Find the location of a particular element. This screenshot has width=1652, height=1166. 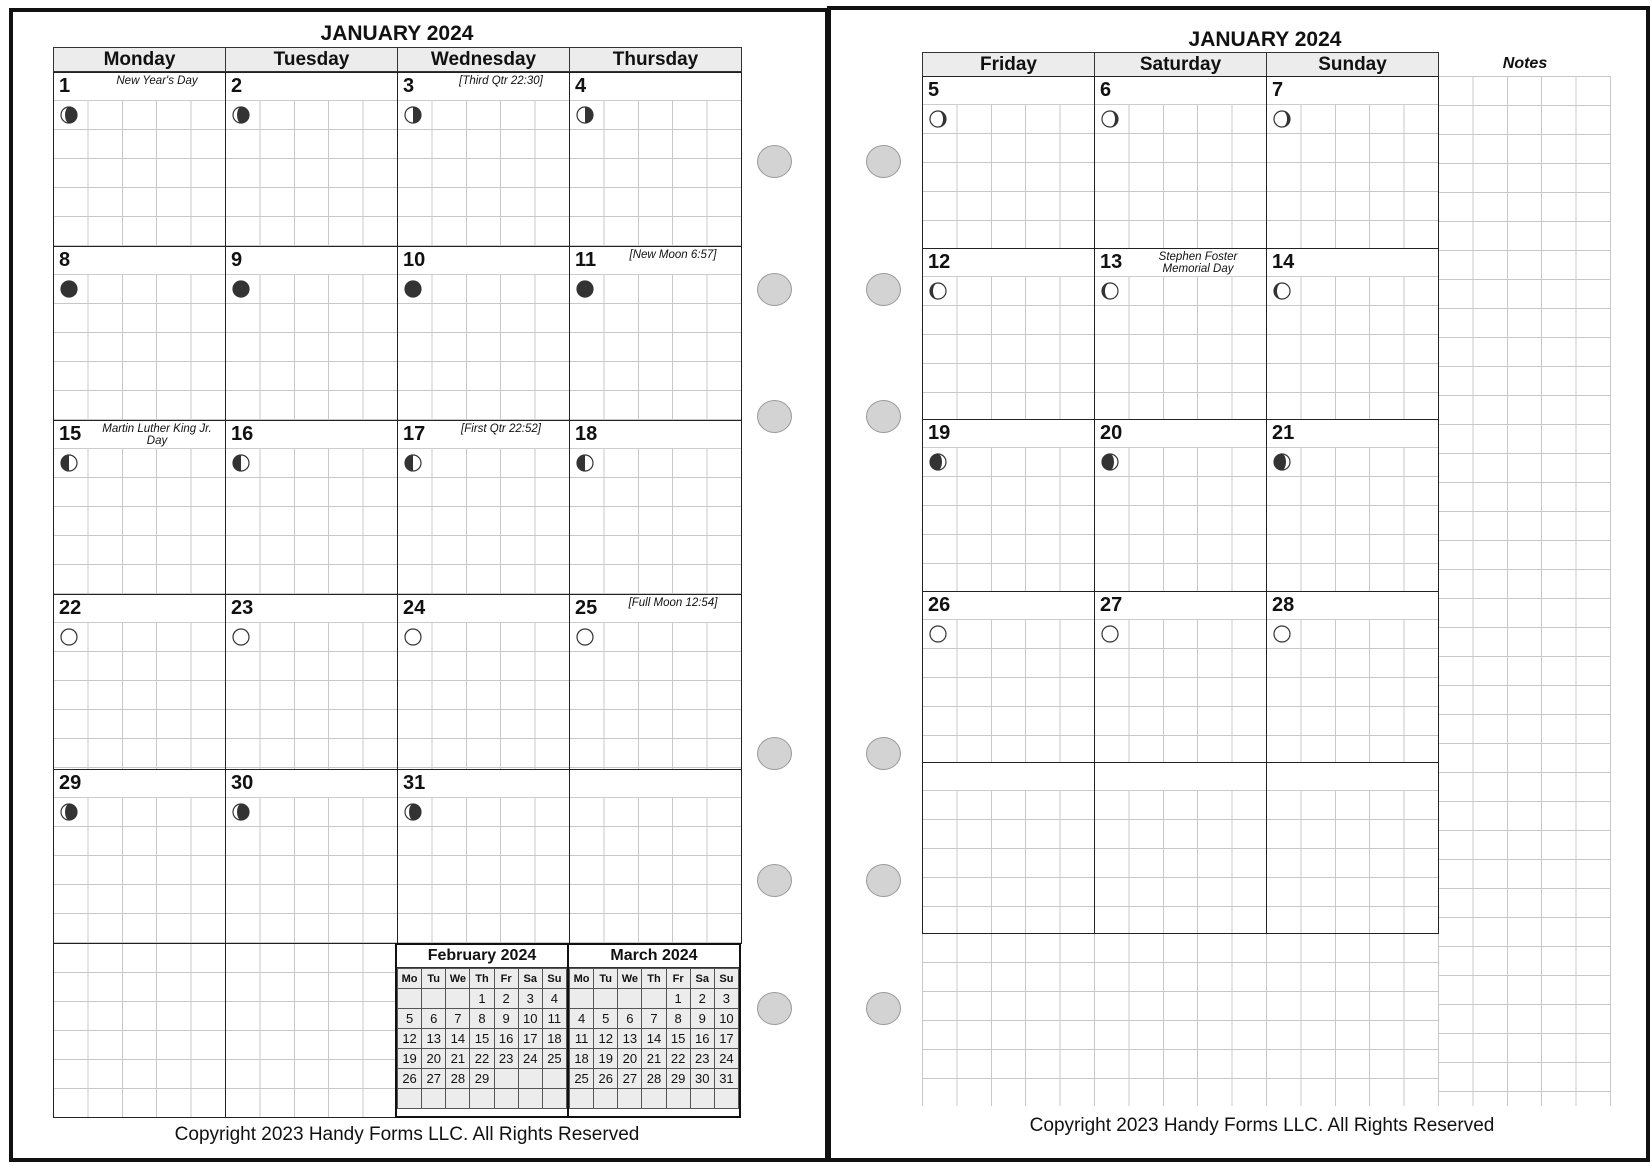

day-cell: 7 is located at coordinates (1352, 162).